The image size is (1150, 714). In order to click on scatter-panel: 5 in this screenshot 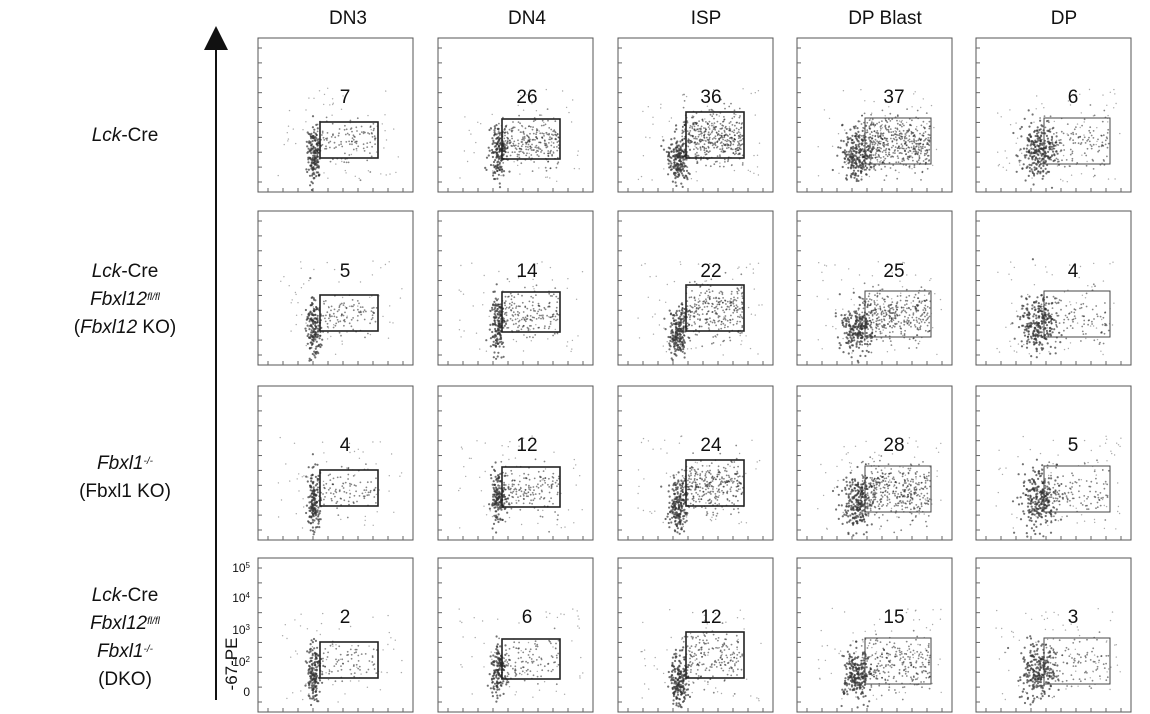, I will do `click(335, 288)`.